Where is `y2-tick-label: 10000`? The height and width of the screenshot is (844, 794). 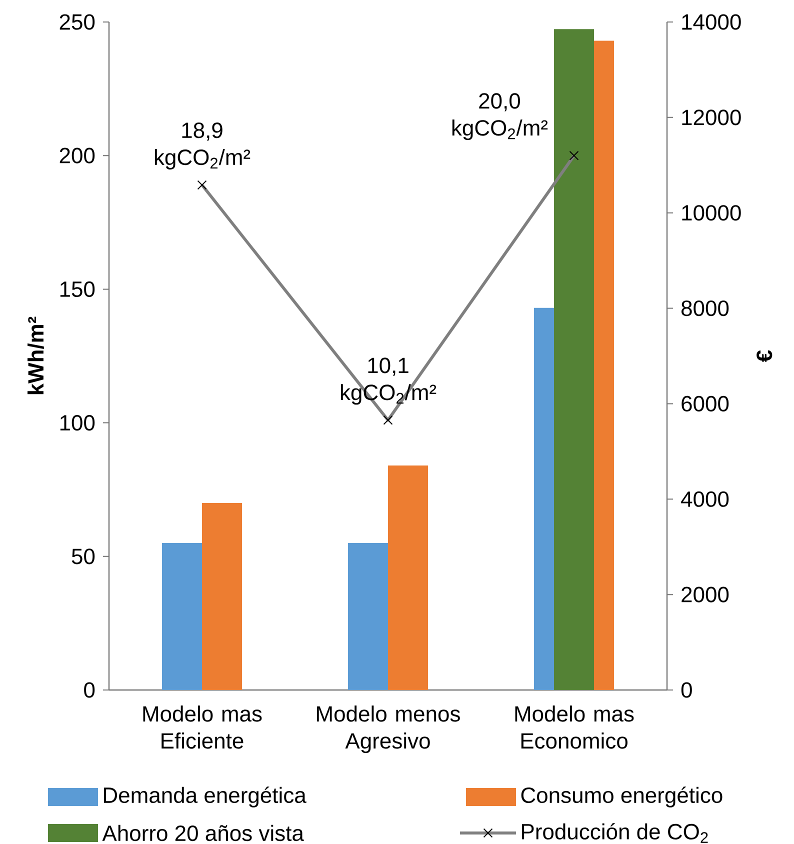 y2-tick-label: 10000 is located at coordinates (711, 213).